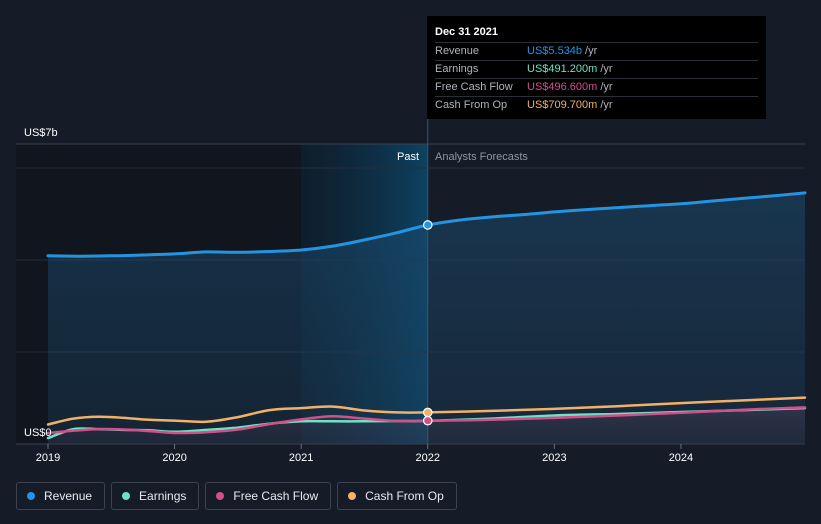  I want to click on free-cash-flow-marker, so click(427, 420).